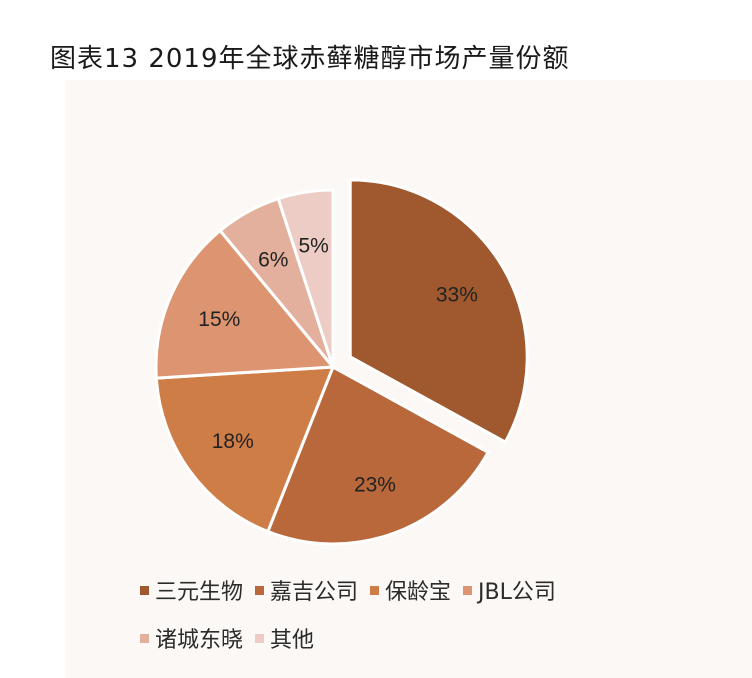 The width and height of the screenshot is (752, 678). I want to click on pie-data-label-2: 23%, so click(375, 485).